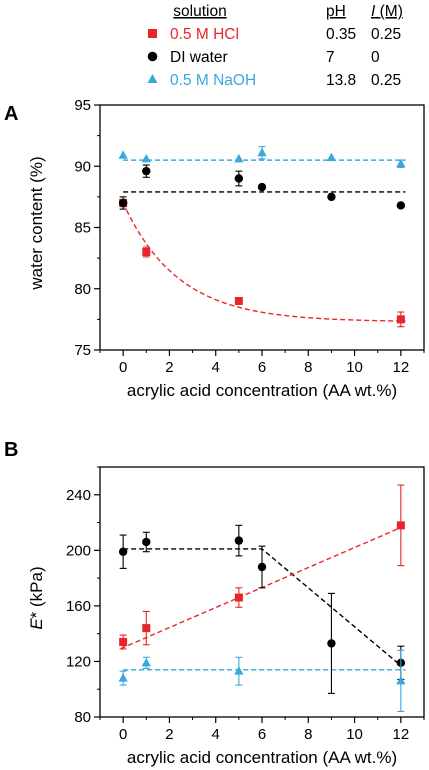  Describe the element at coordinates (78, 550) in the screenshot. I see `y-tick-label-b-200: 200` at that location.